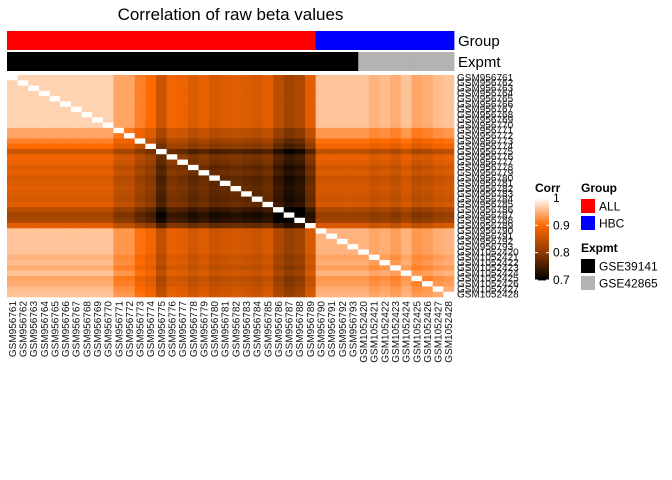  What do you see at coordinates (485, 189) in the screenshot?
I see `row-label: GSM956782` at bounding box center [485, 189].